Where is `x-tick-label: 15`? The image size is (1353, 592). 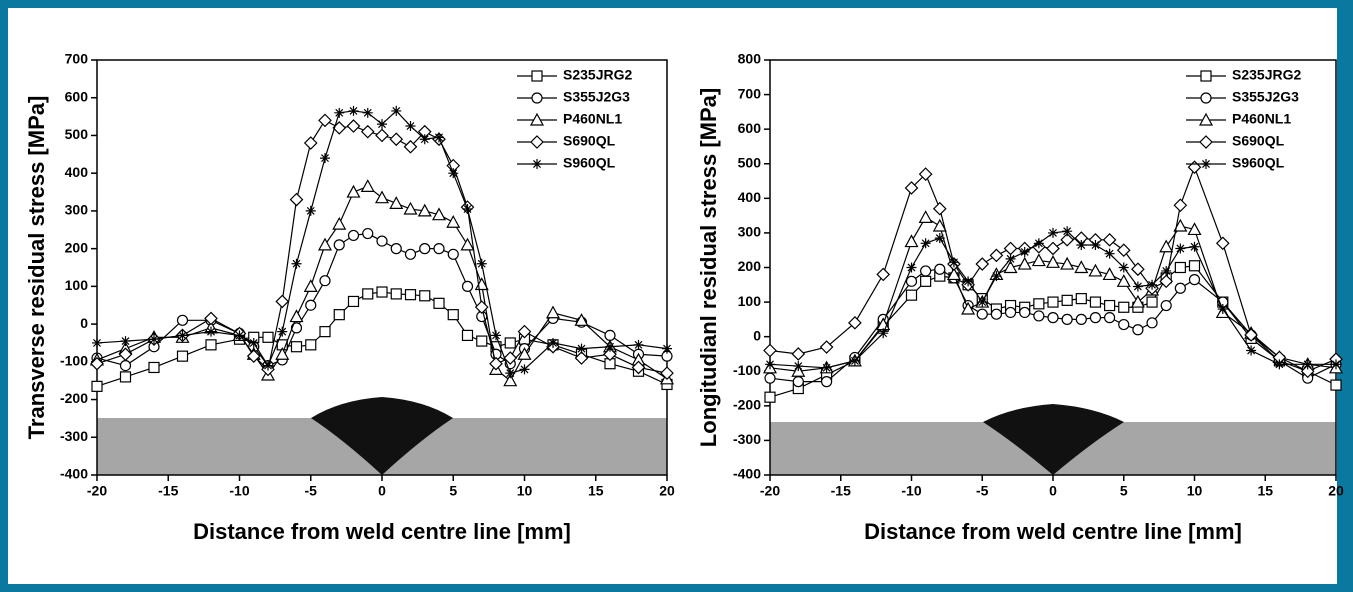
x-tick-label: 15 is located at coordinates (596, 491).